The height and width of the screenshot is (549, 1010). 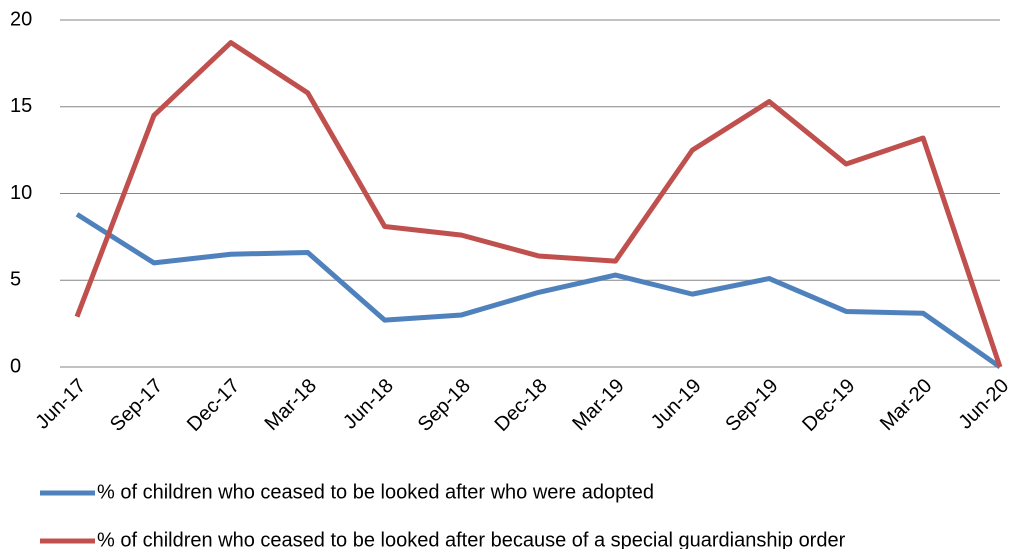 What do you see at coordinates (291, 405) in the screenshot?
I see `x-tick-label: Mar-18` at bounding box center [291, 405].